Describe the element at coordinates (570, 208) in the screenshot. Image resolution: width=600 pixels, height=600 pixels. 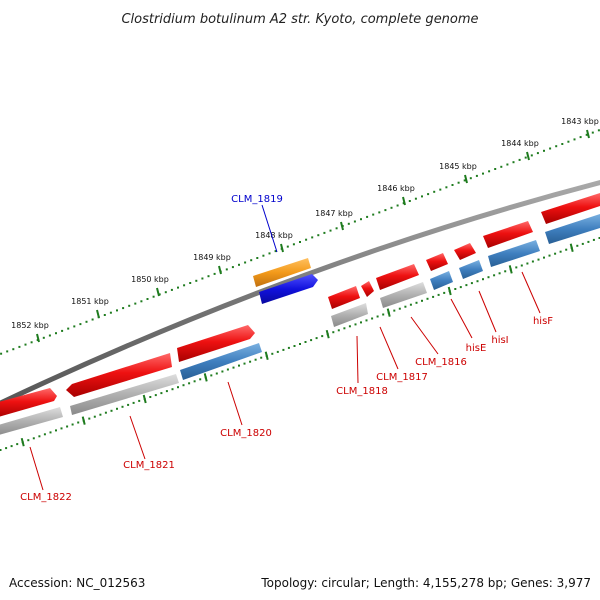
I see `hisf-cds-arrow` at that location.